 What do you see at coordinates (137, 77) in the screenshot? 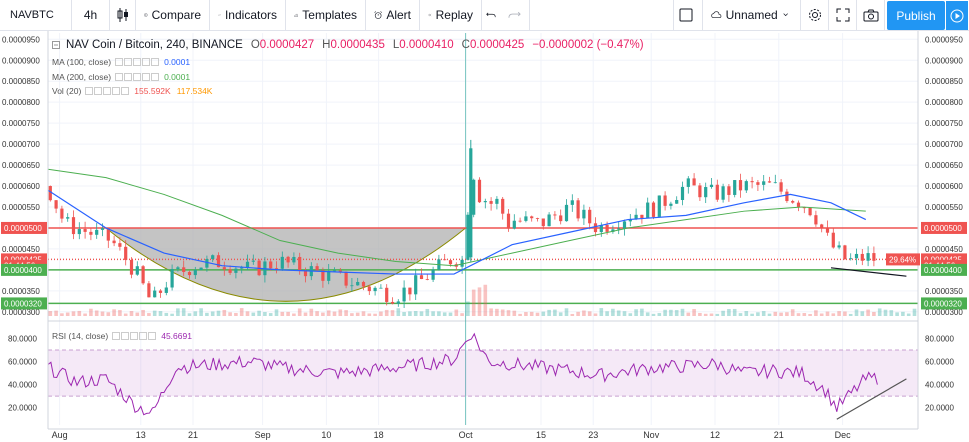
I see `ma200-controls` at bounding box center [137, 77].